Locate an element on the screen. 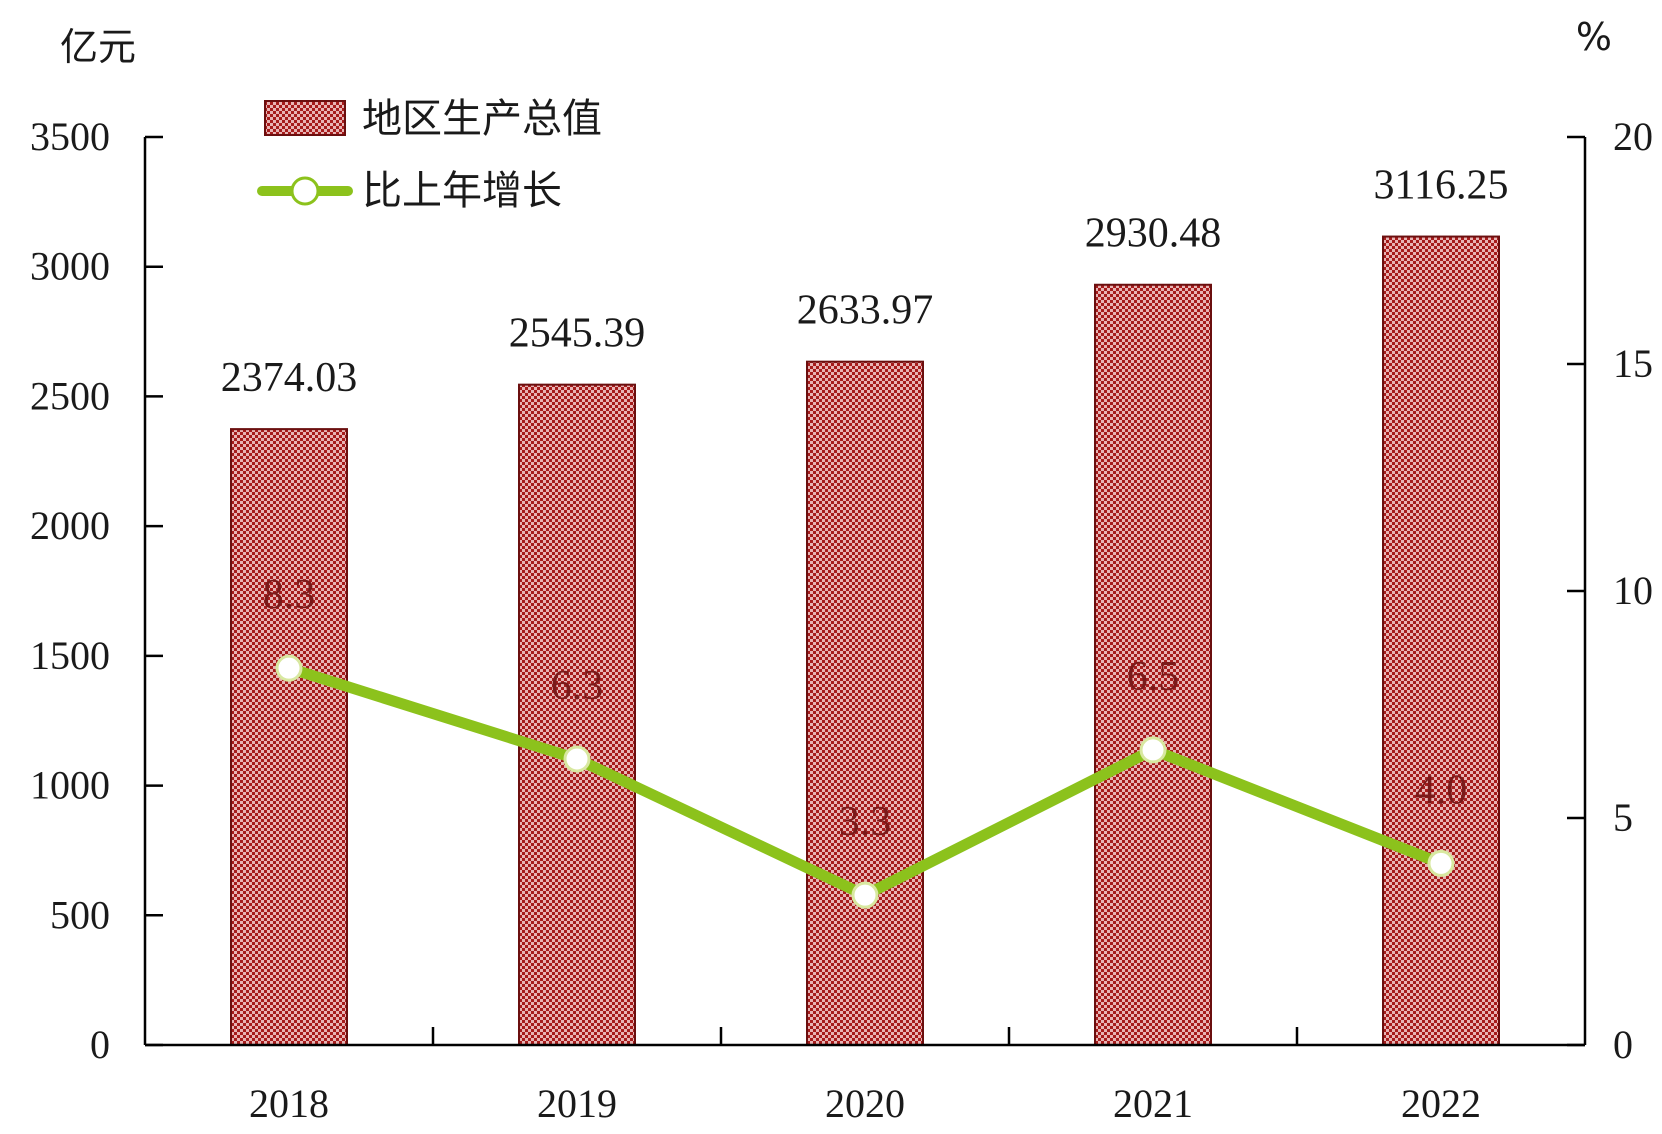 The height and width of the screenshot is (1134, 1662). right-tick-label-15: 15 is located at coordinates (1633, 363).